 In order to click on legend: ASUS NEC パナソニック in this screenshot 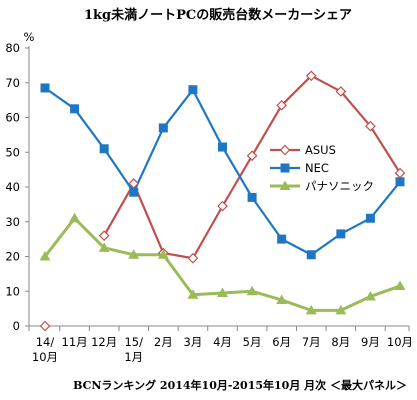, I will do `click(322, 168)`.